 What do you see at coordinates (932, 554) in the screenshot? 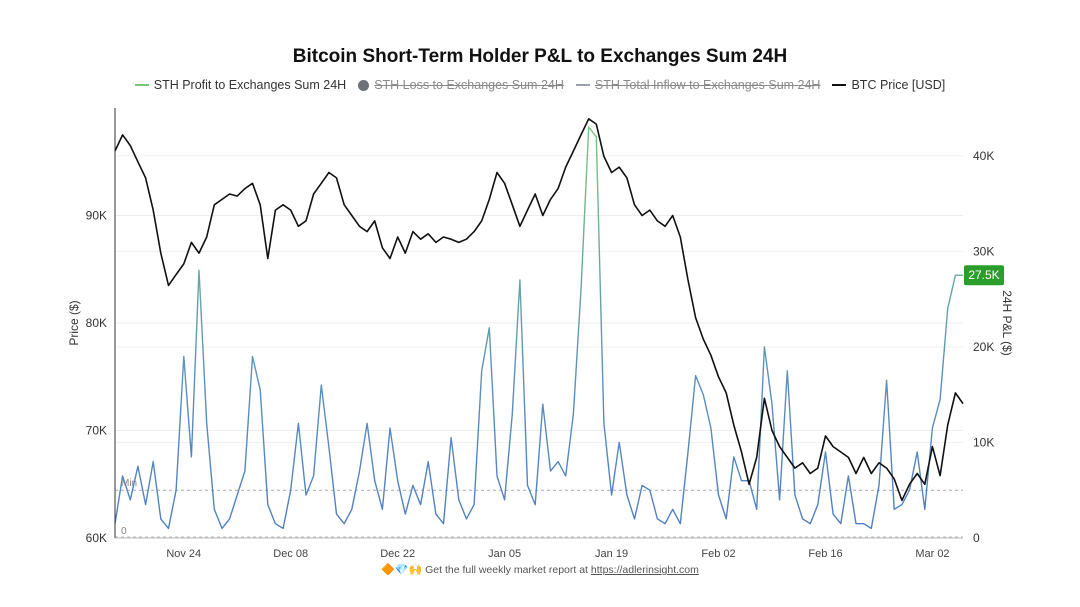
I see `x-tick-label: Mar 02` at bounding box center [932, 554].